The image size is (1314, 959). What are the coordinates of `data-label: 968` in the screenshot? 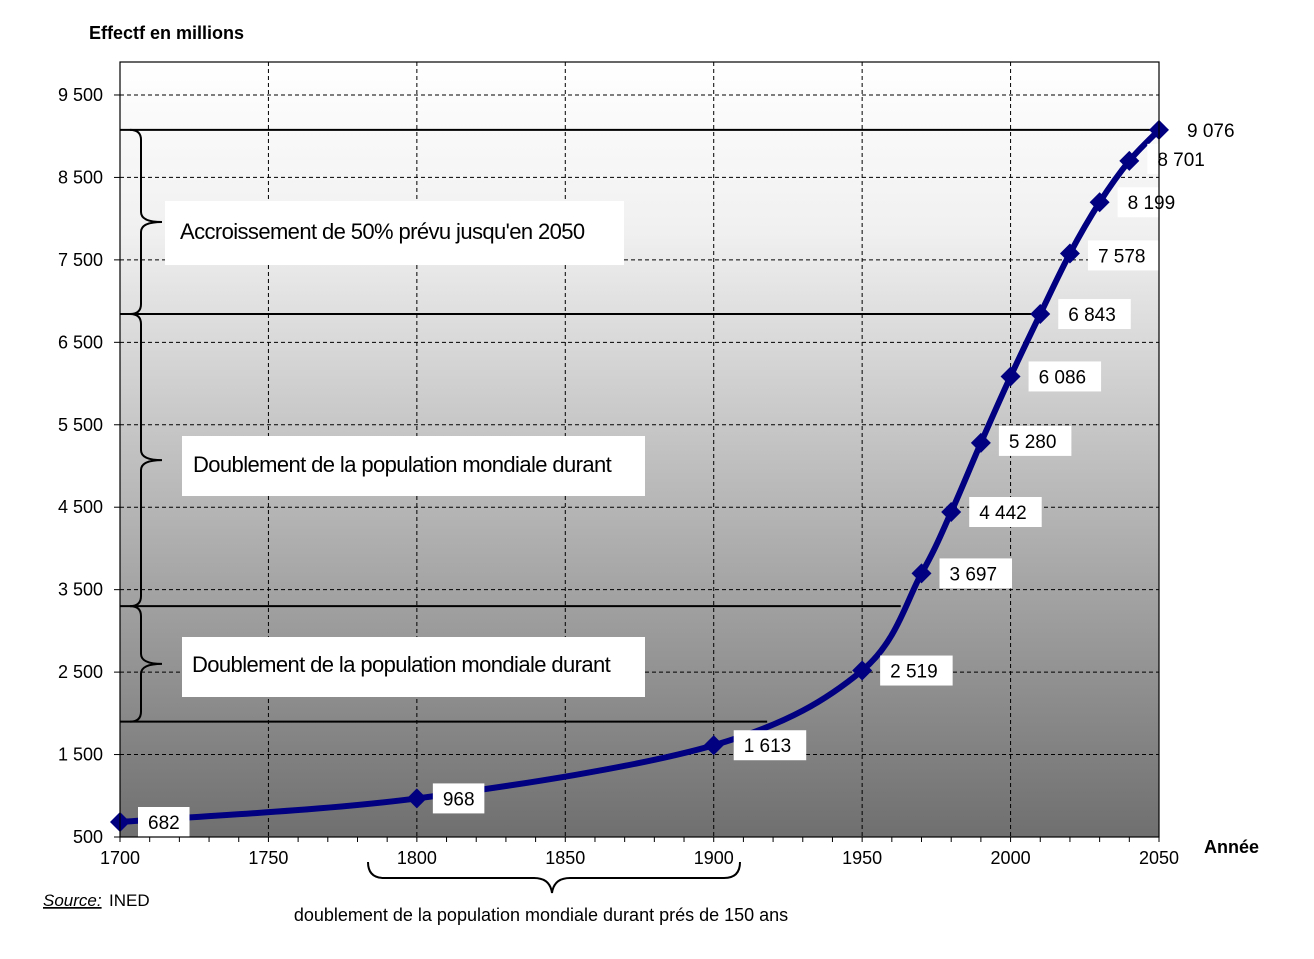 It's located at (459, 799).